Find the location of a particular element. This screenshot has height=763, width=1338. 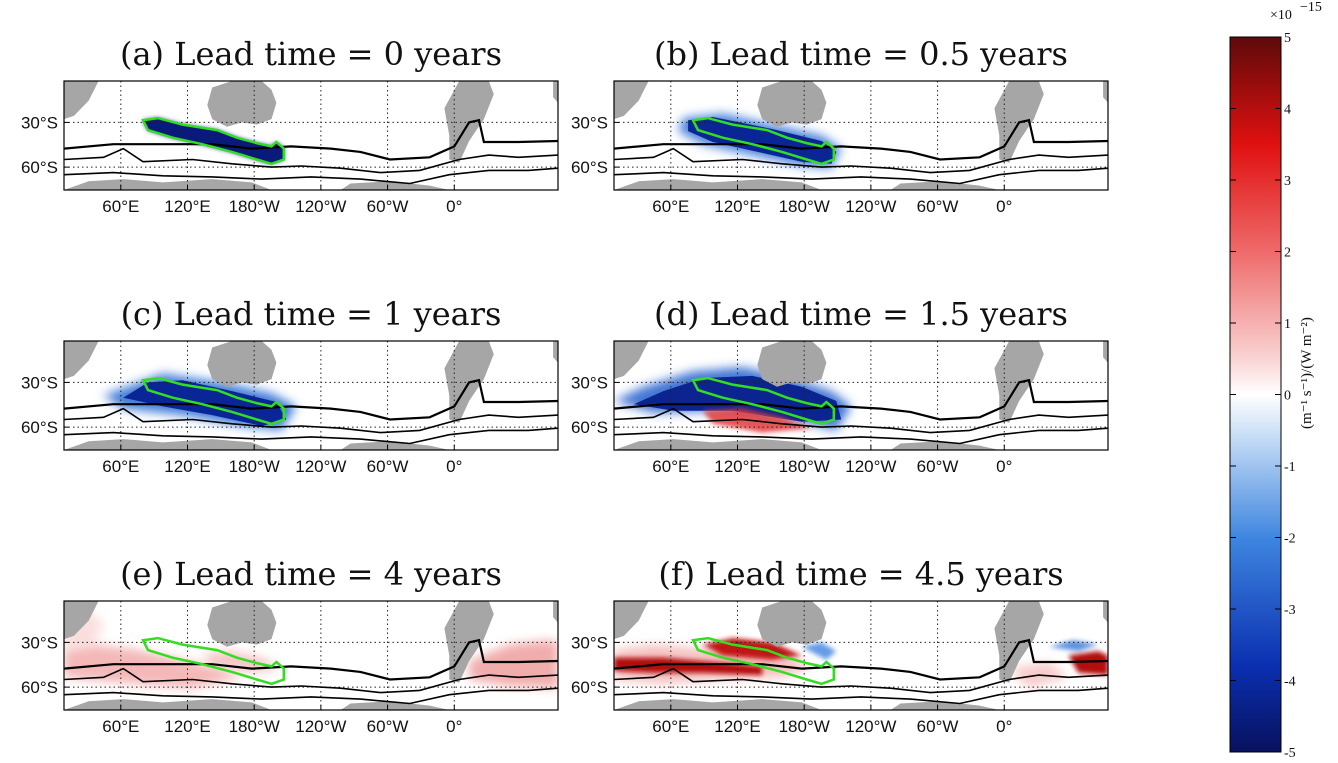

colorbar: 5 4 3 2 1 0 -1 -2 -3 -4 -5 ×10 −15 (m⁻¹ s⁻¹)/(W m⁻²) is located at coordinates (1275, 380).